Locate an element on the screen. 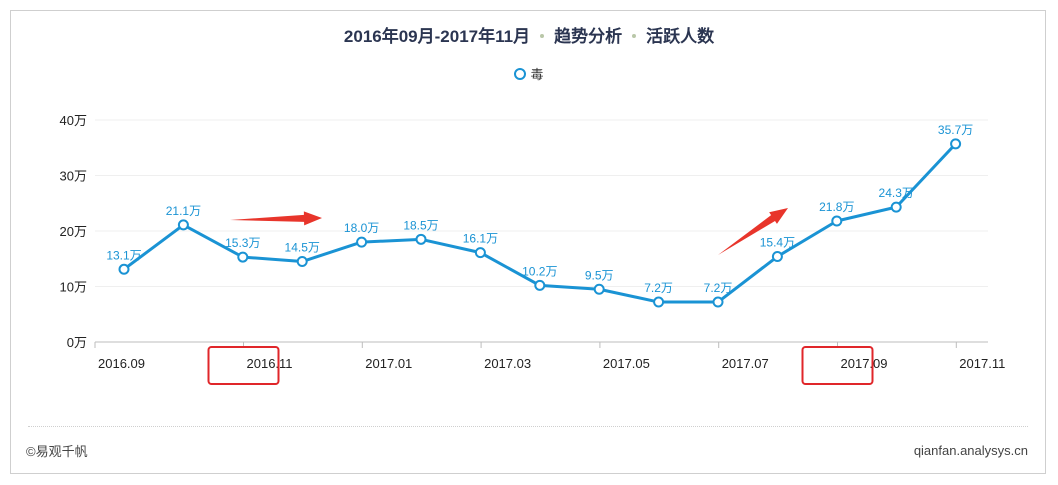 The height and width of the screenshot is (485, 1058). title-section: 趋势分析 is located at coordinates (588, 36).